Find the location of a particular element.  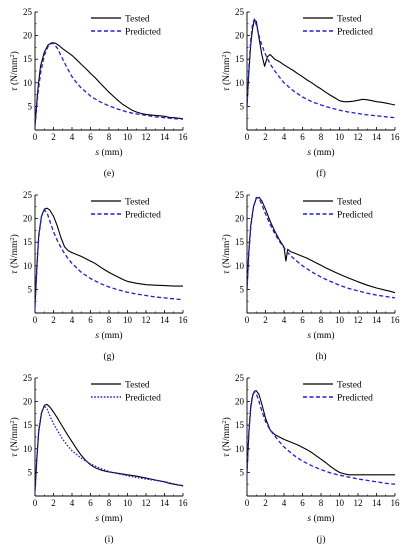

panel-label: (e) is located at coordinates (109, 173).